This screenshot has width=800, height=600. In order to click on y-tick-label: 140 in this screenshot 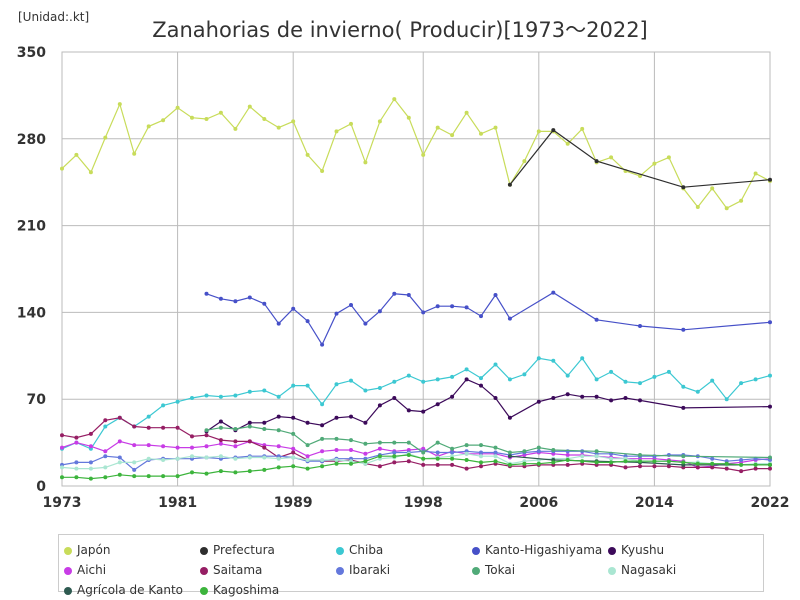, I will do `click(31, 313)`.